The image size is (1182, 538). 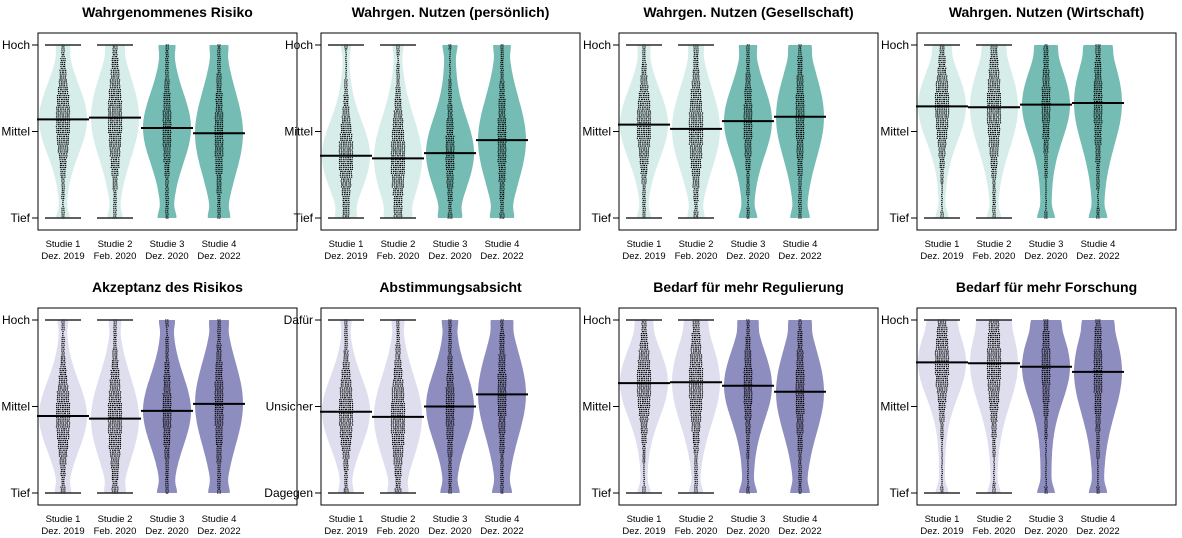 What do you see at coordinates (643, 256) in the screenshot?
I see `x-tick-label-line2: Dez. 2019` at bounding box center [643, 256].